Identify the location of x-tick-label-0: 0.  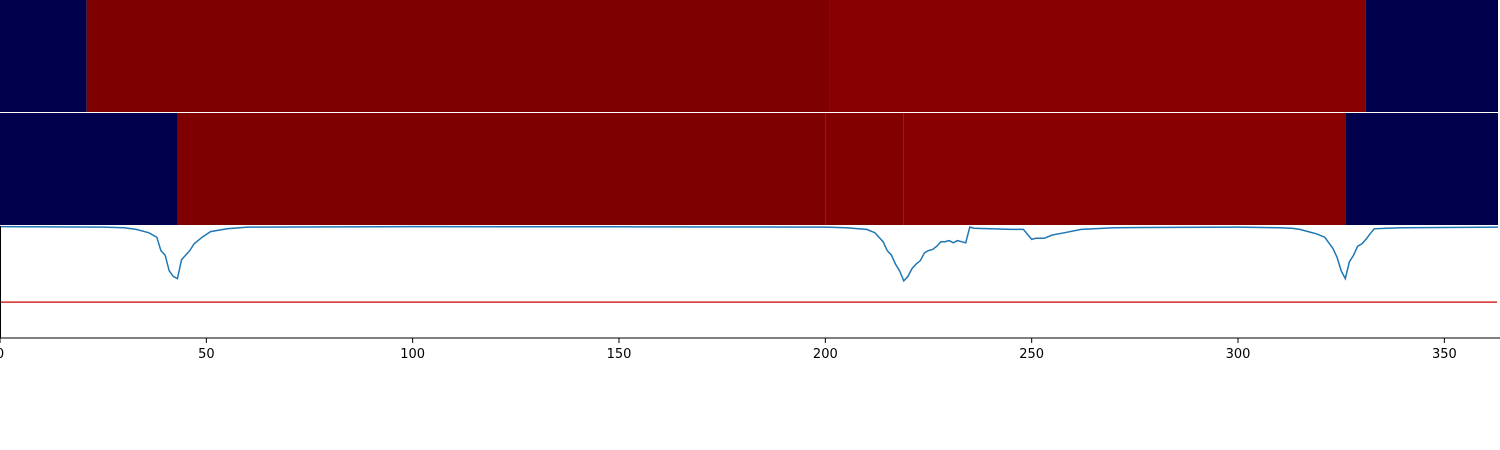
(2, 354).